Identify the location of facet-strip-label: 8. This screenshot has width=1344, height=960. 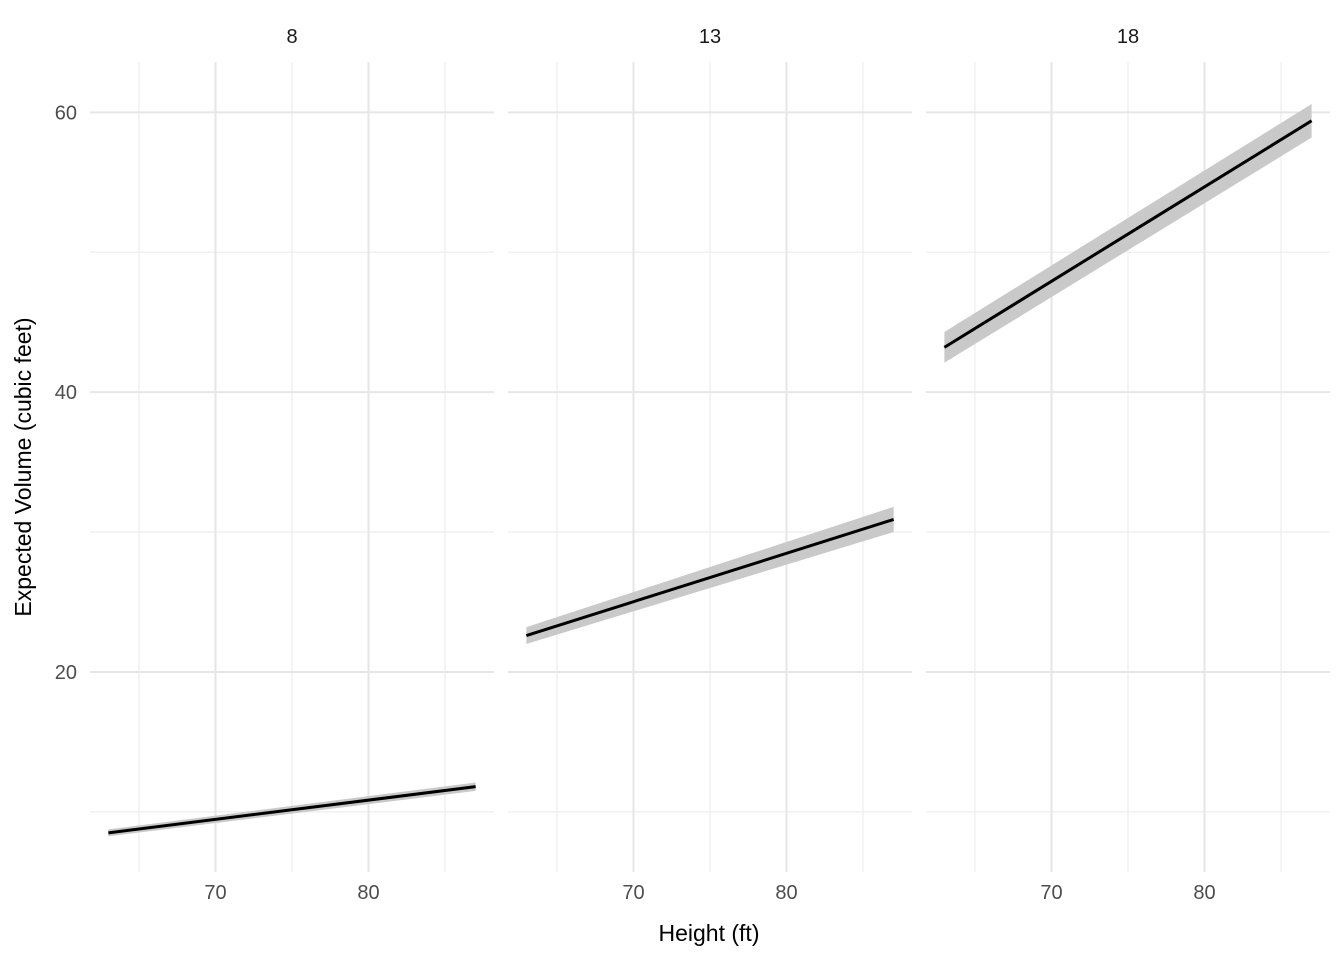
(291, 37).